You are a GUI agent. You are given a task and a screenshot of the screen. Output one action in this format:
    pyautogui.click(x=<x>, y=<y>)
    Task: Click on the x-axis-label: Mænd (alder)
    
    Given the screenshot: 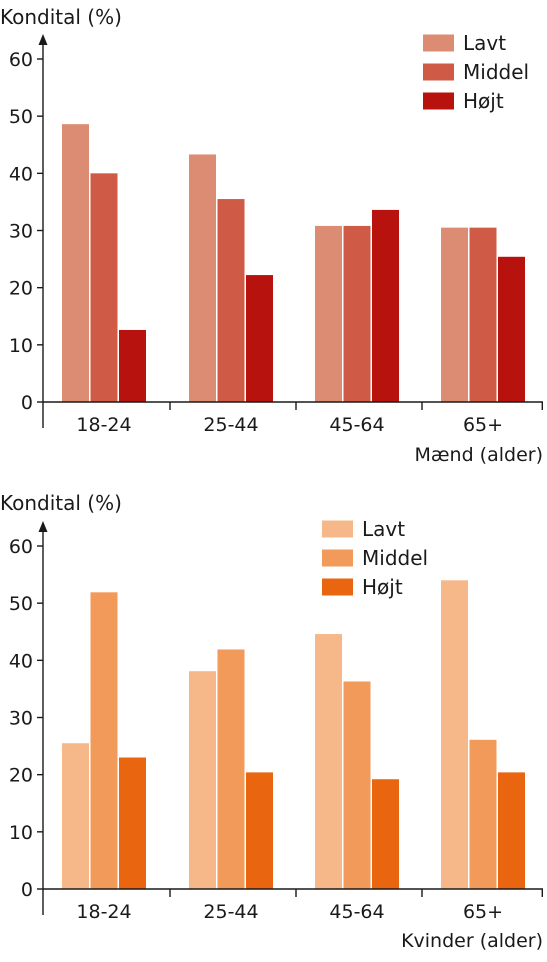 What is the action you would take?
    pyautogui.click(x=478, y=455)
    